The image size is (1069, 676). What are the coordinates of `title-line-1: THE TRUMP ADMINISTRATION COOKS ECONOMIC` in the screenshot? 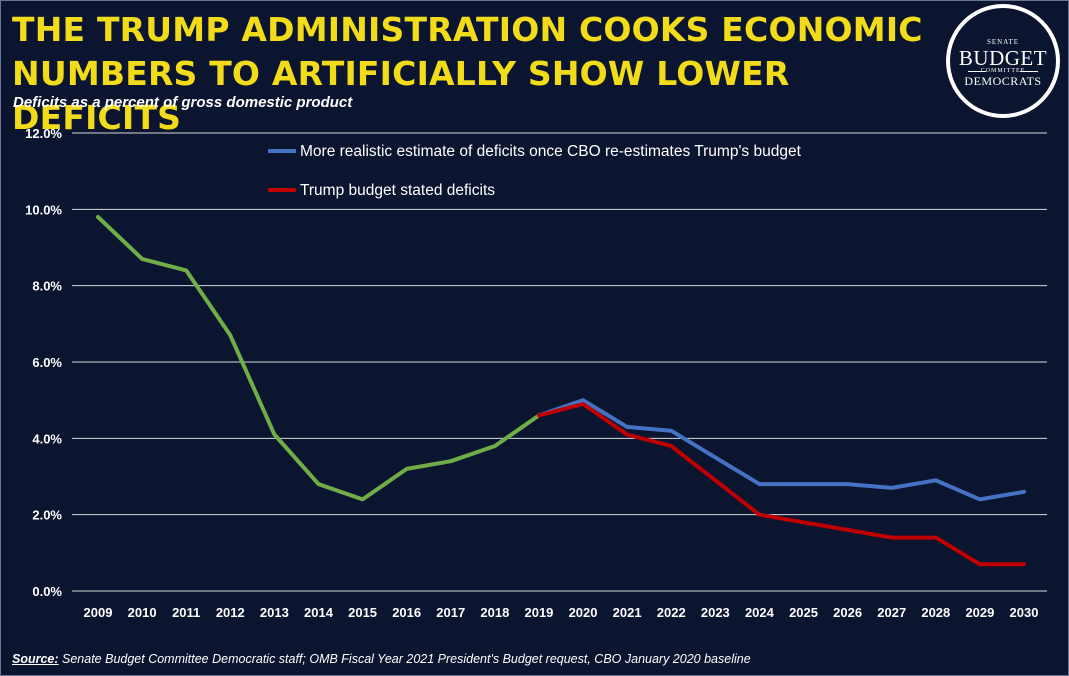 It's located at (467, 29).